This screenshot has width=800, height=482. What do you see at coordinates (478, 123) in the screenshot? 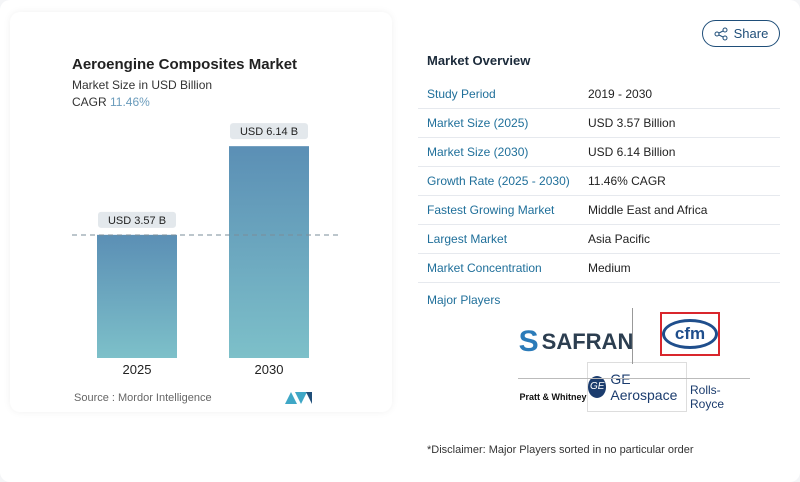
I see `row-label: Market Size (2025)` at bounding box center [478, 123].